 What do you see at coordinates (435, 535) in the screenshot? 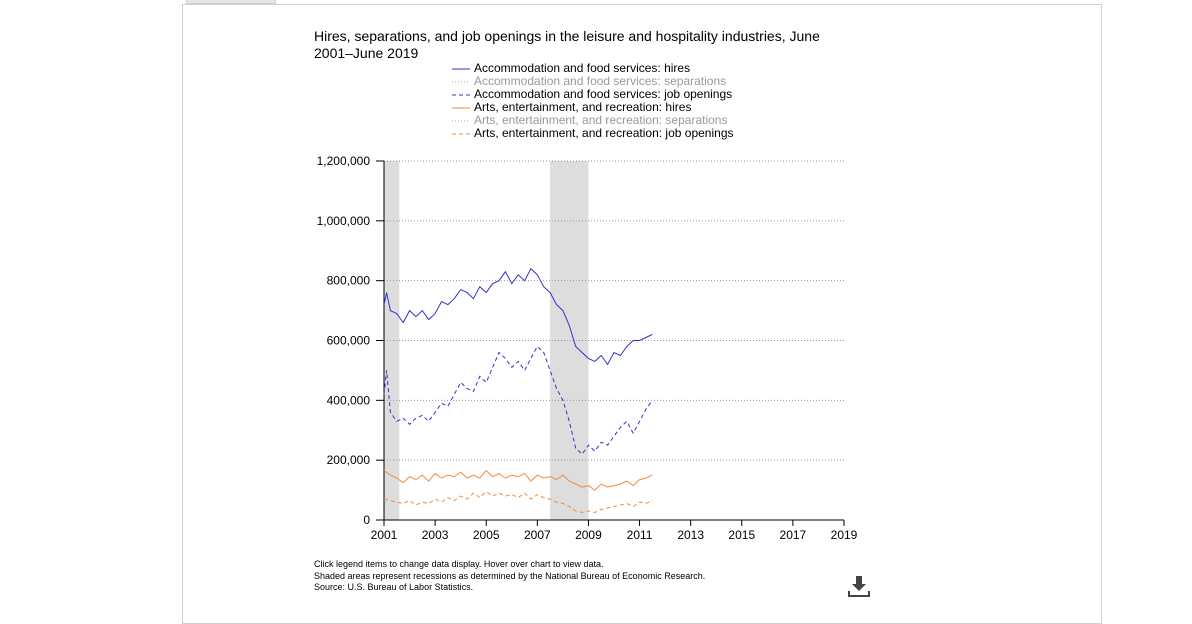
I see `x-tick-label: 2003` at bounding box center [435, 535].